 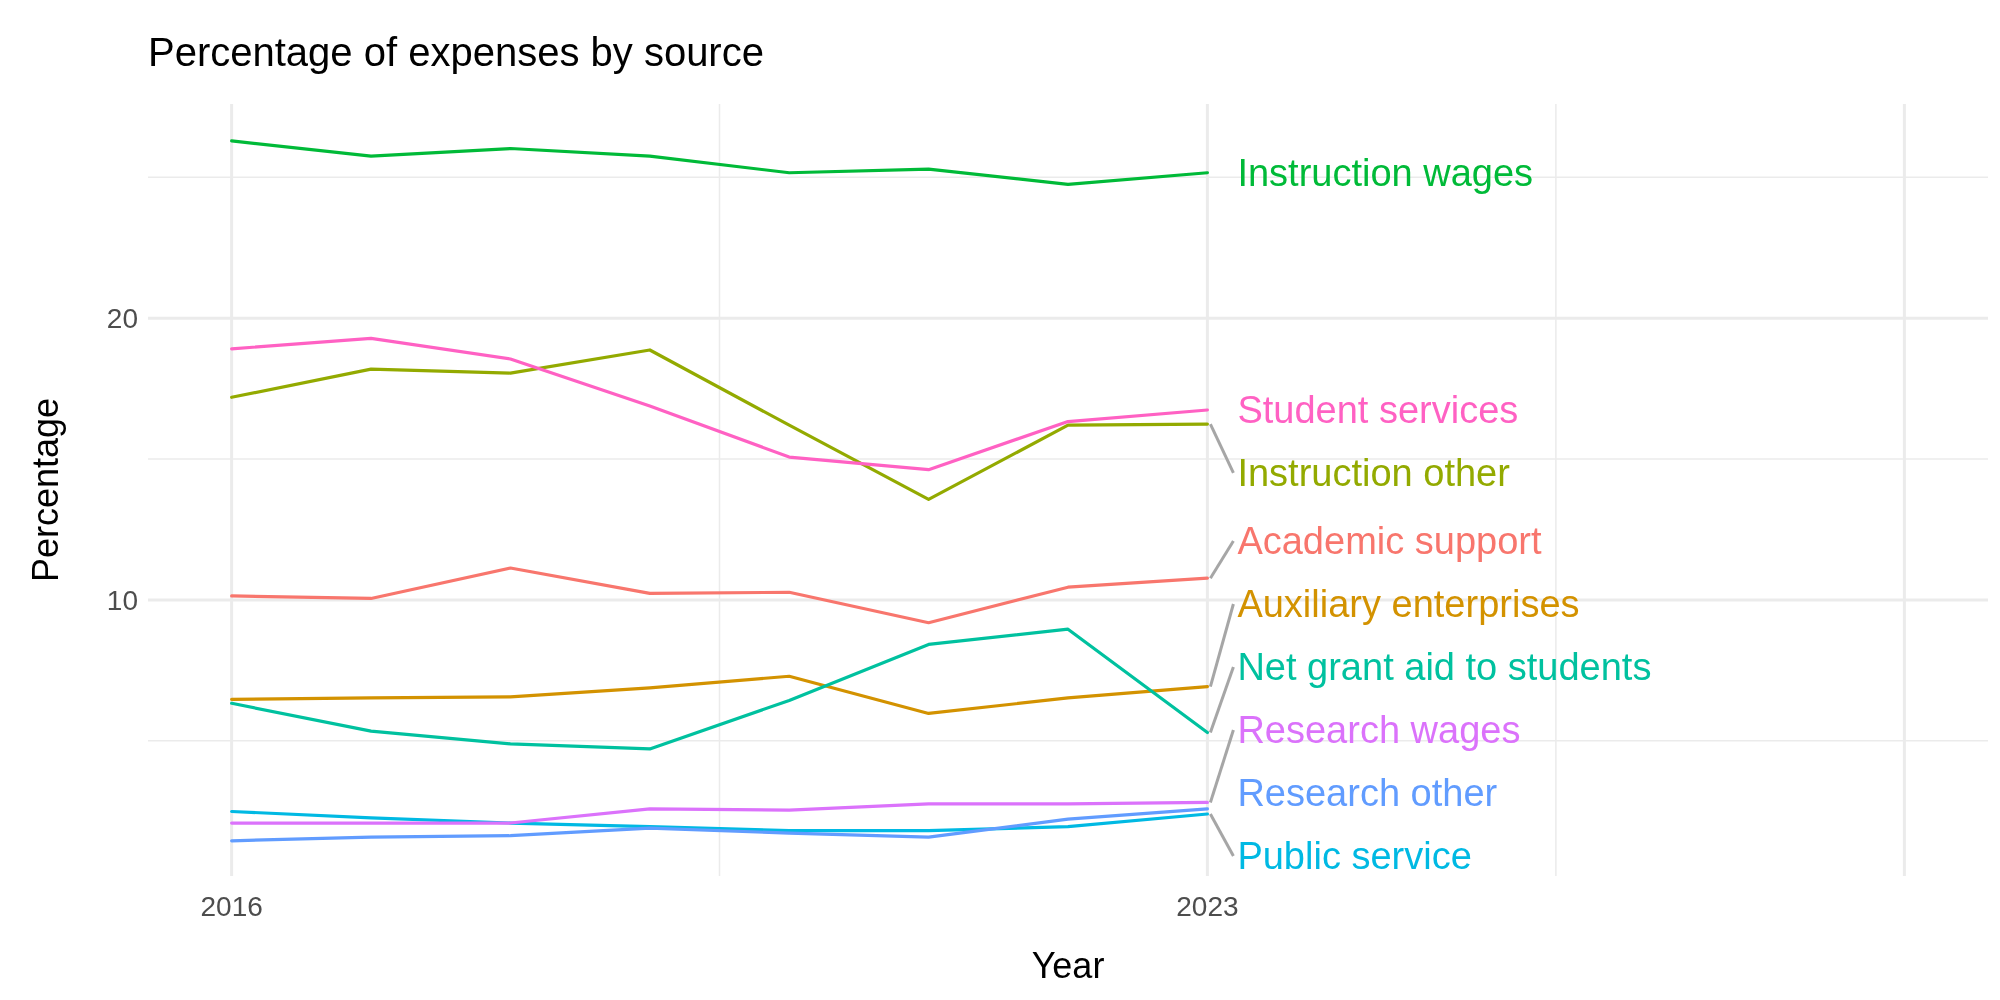 What do you see at coordinates (122, 318) in the screenshot?
I see `y-tick-label: 20` at bounding box center [122, 318].